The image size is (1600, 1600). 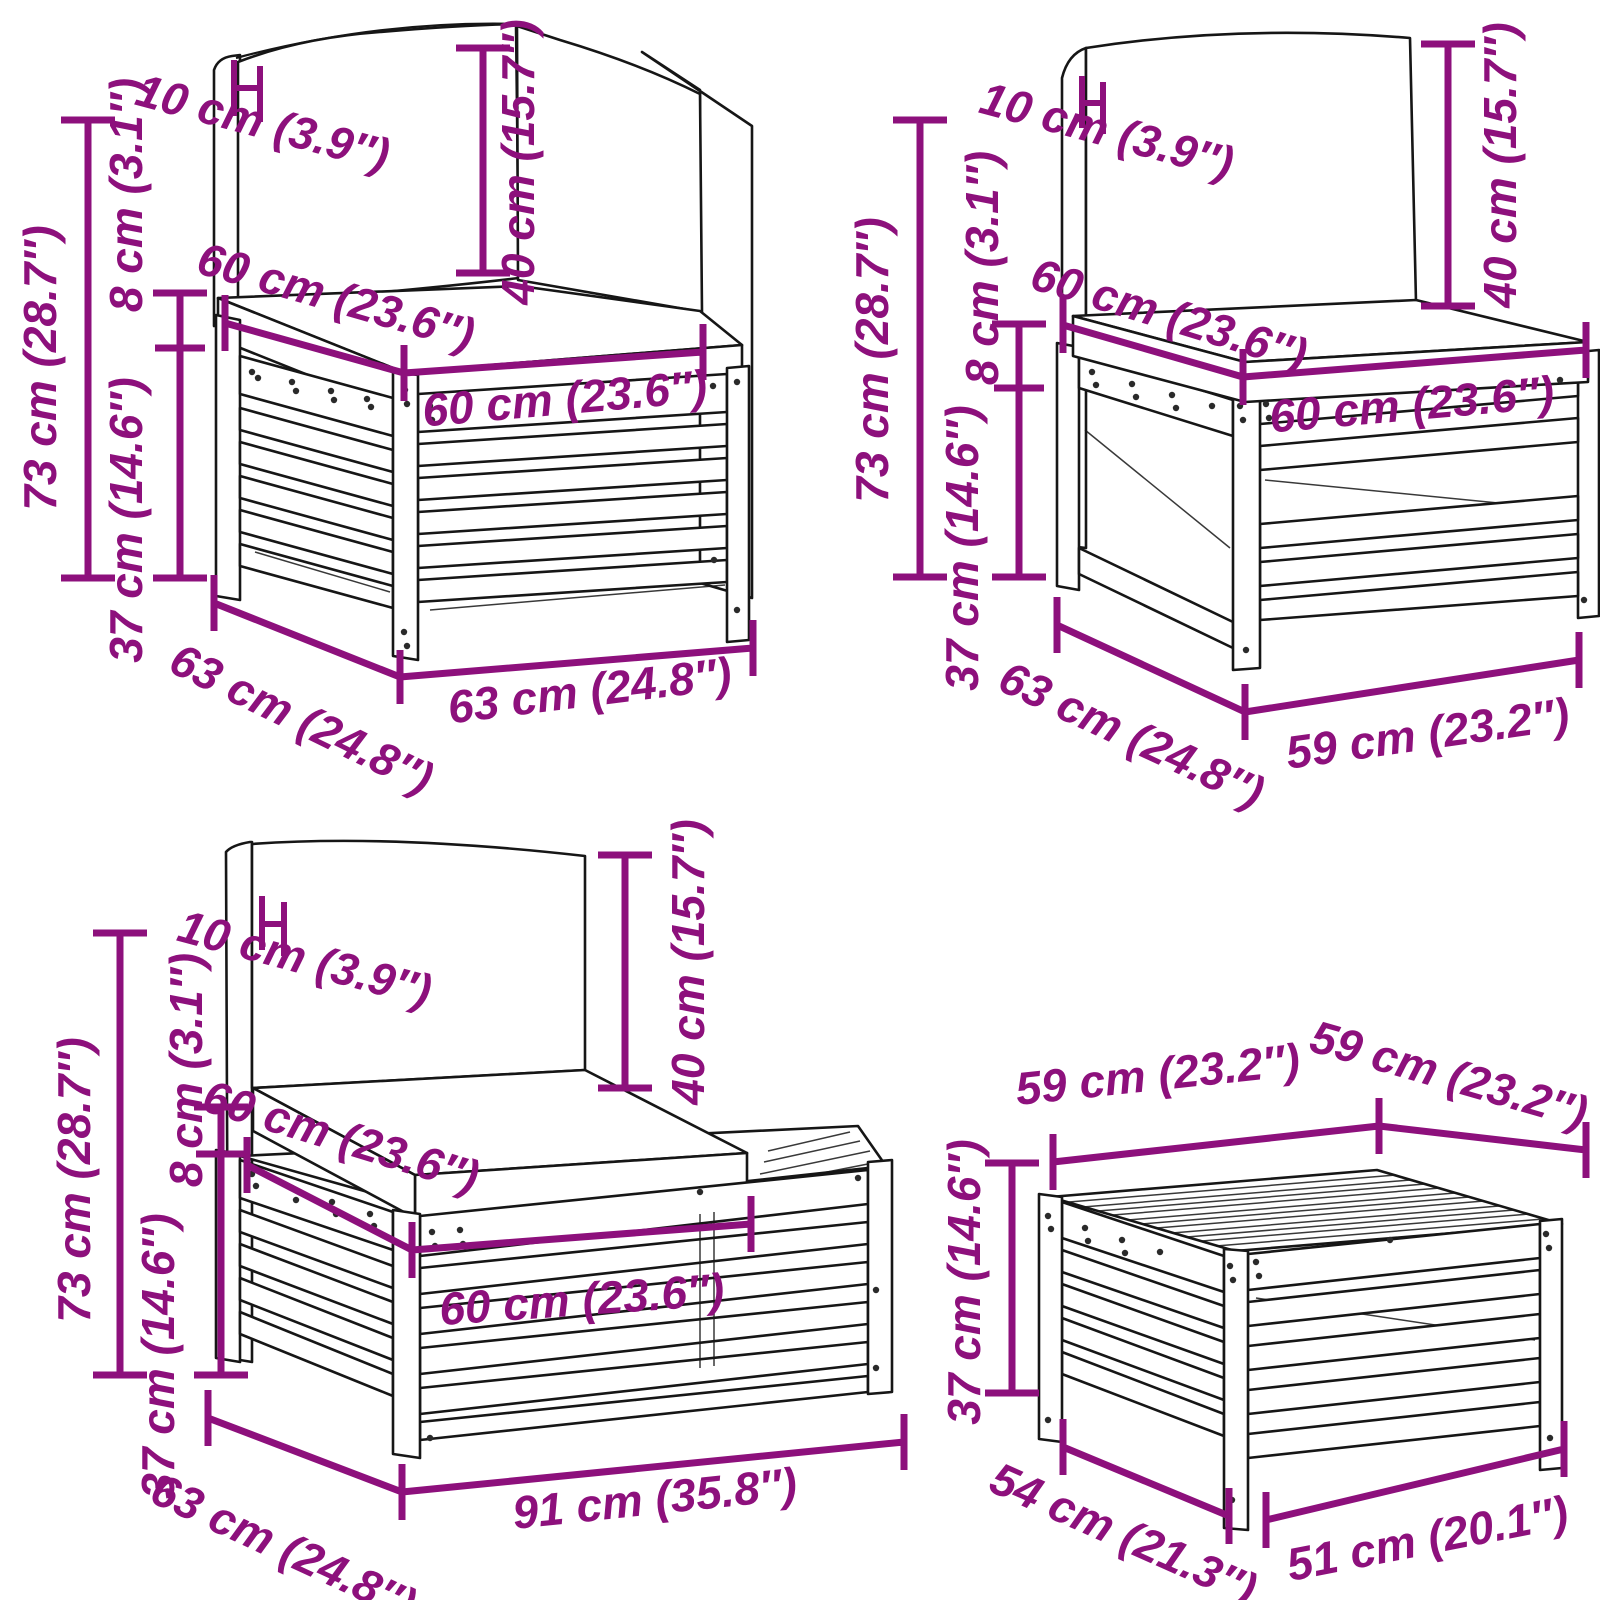 What do you see at coordinates (1146, 1481) in the screenshot?
I see `dim-line-base-depth` at bounding box center [1146, 1481].